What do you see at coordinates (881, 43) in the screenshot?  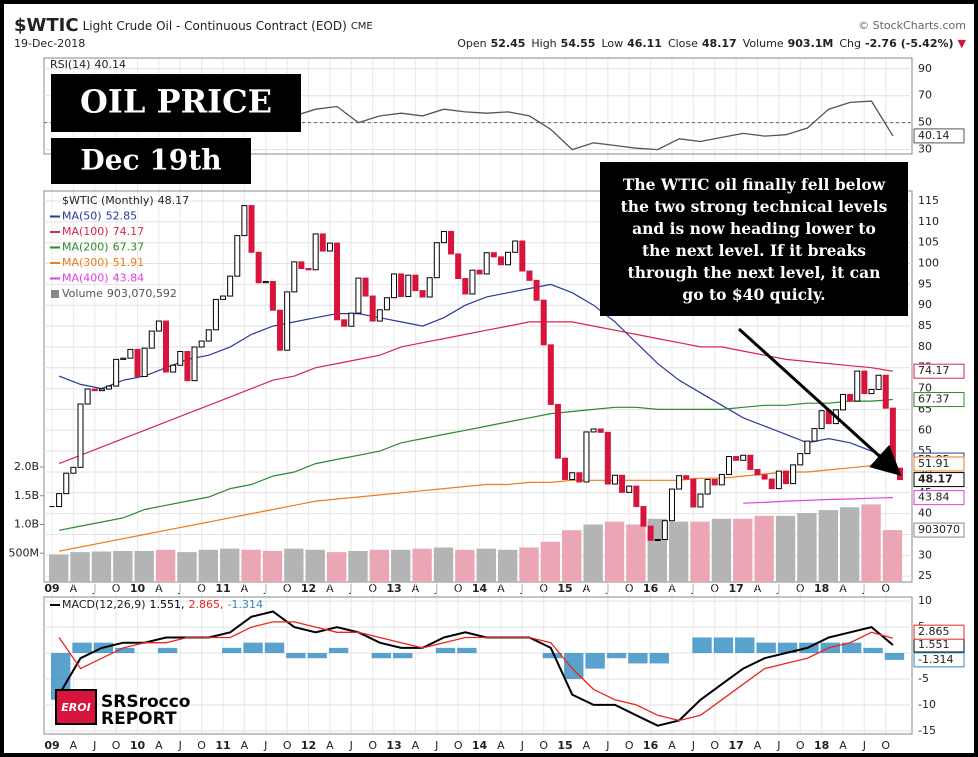 I see `quote-value: -2.76` at bounding box center [881, 43].